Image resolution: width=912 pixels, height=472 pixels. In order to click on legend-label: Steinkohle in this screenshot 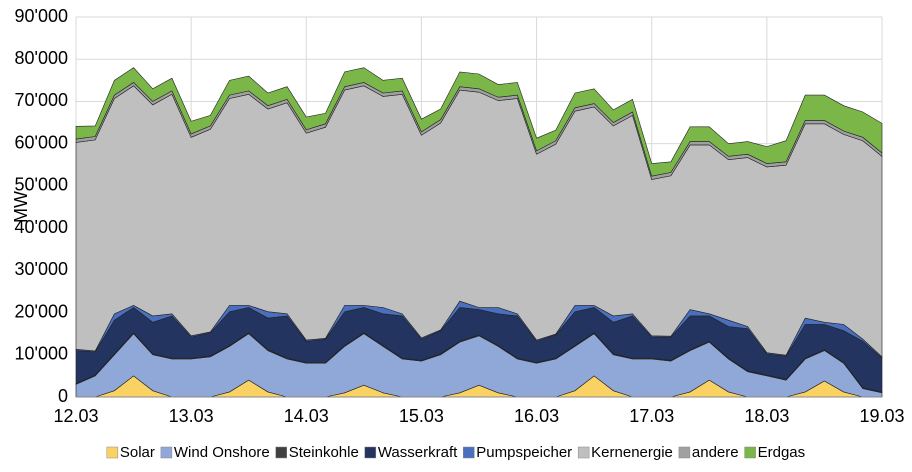, I will do `click(324, 452)`.